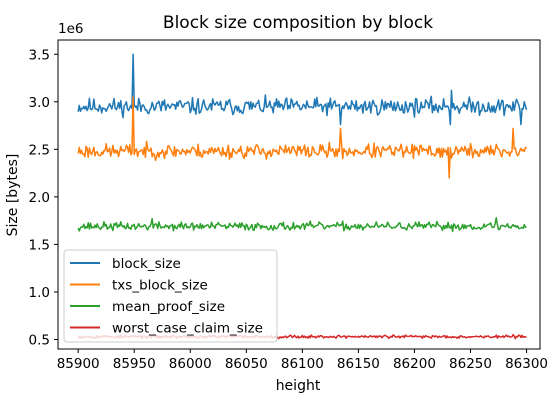  I want to click on y-tick-label: 2.5, so click(39, 150).